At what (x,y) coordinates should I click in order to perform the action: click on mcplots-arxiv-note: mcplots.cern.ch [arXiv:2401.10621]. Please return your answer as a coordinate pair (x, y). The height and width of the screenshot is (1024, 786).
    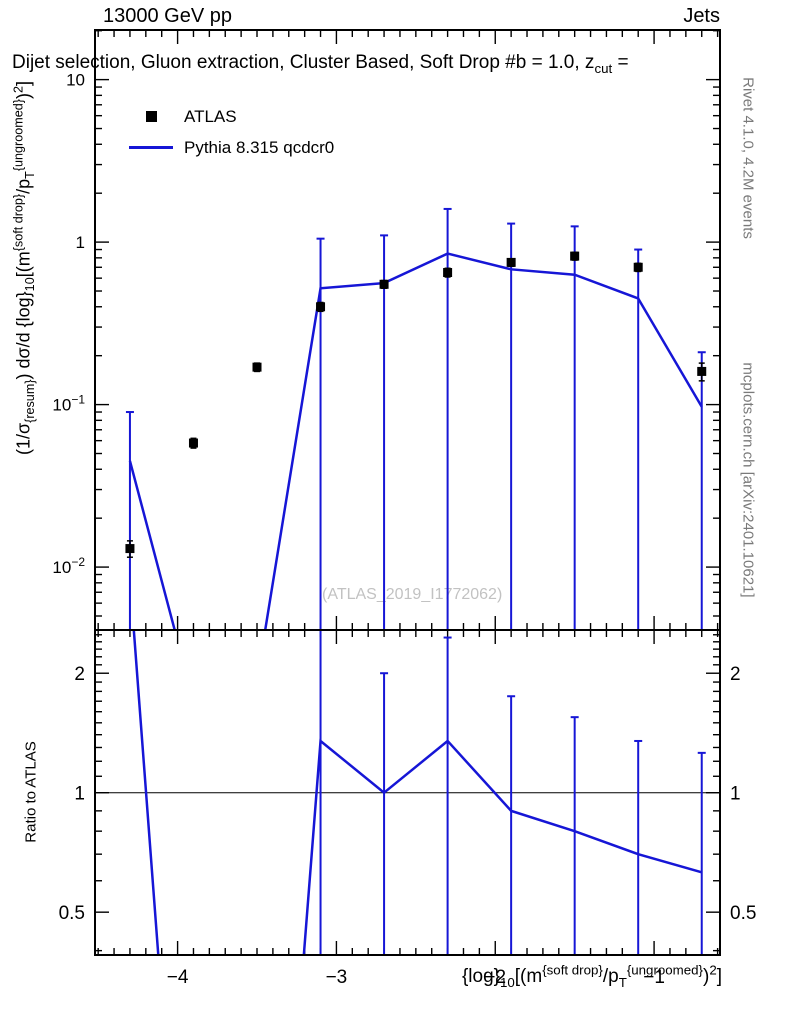
    Looking at the image, I should click on (748, 480).